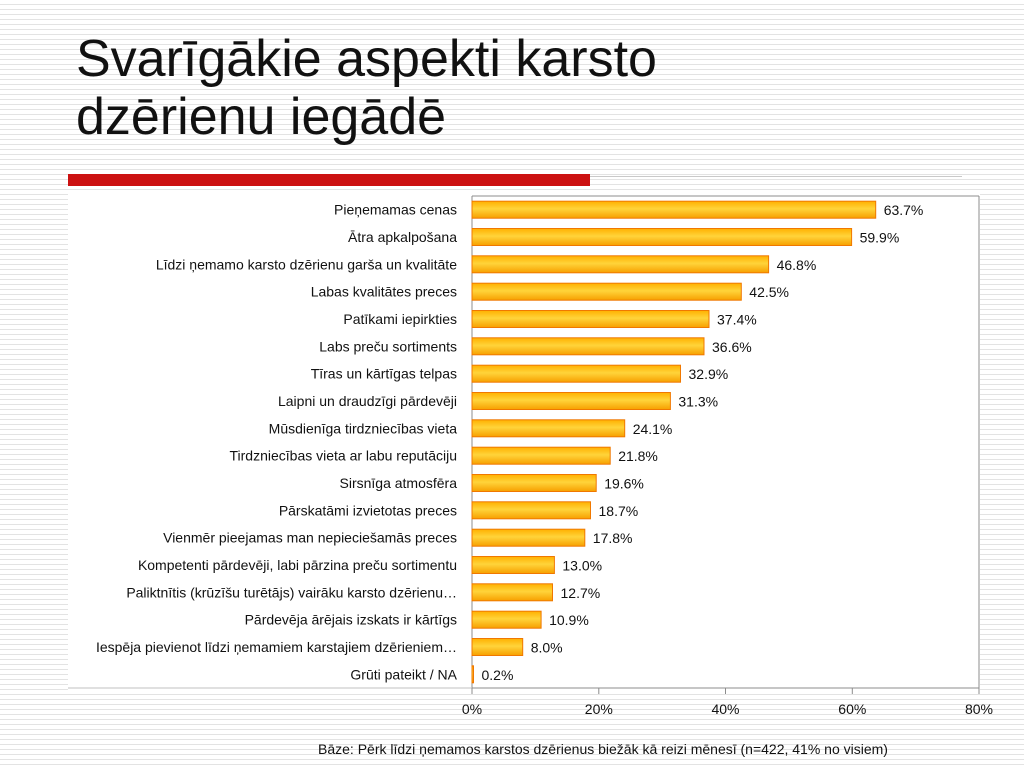 This screenshot has width=1024, height=768. What do you see at coordinates (599, 709) in the screenshot?
I see `x-tick-label: 20%` at bounding box center [599, 709].